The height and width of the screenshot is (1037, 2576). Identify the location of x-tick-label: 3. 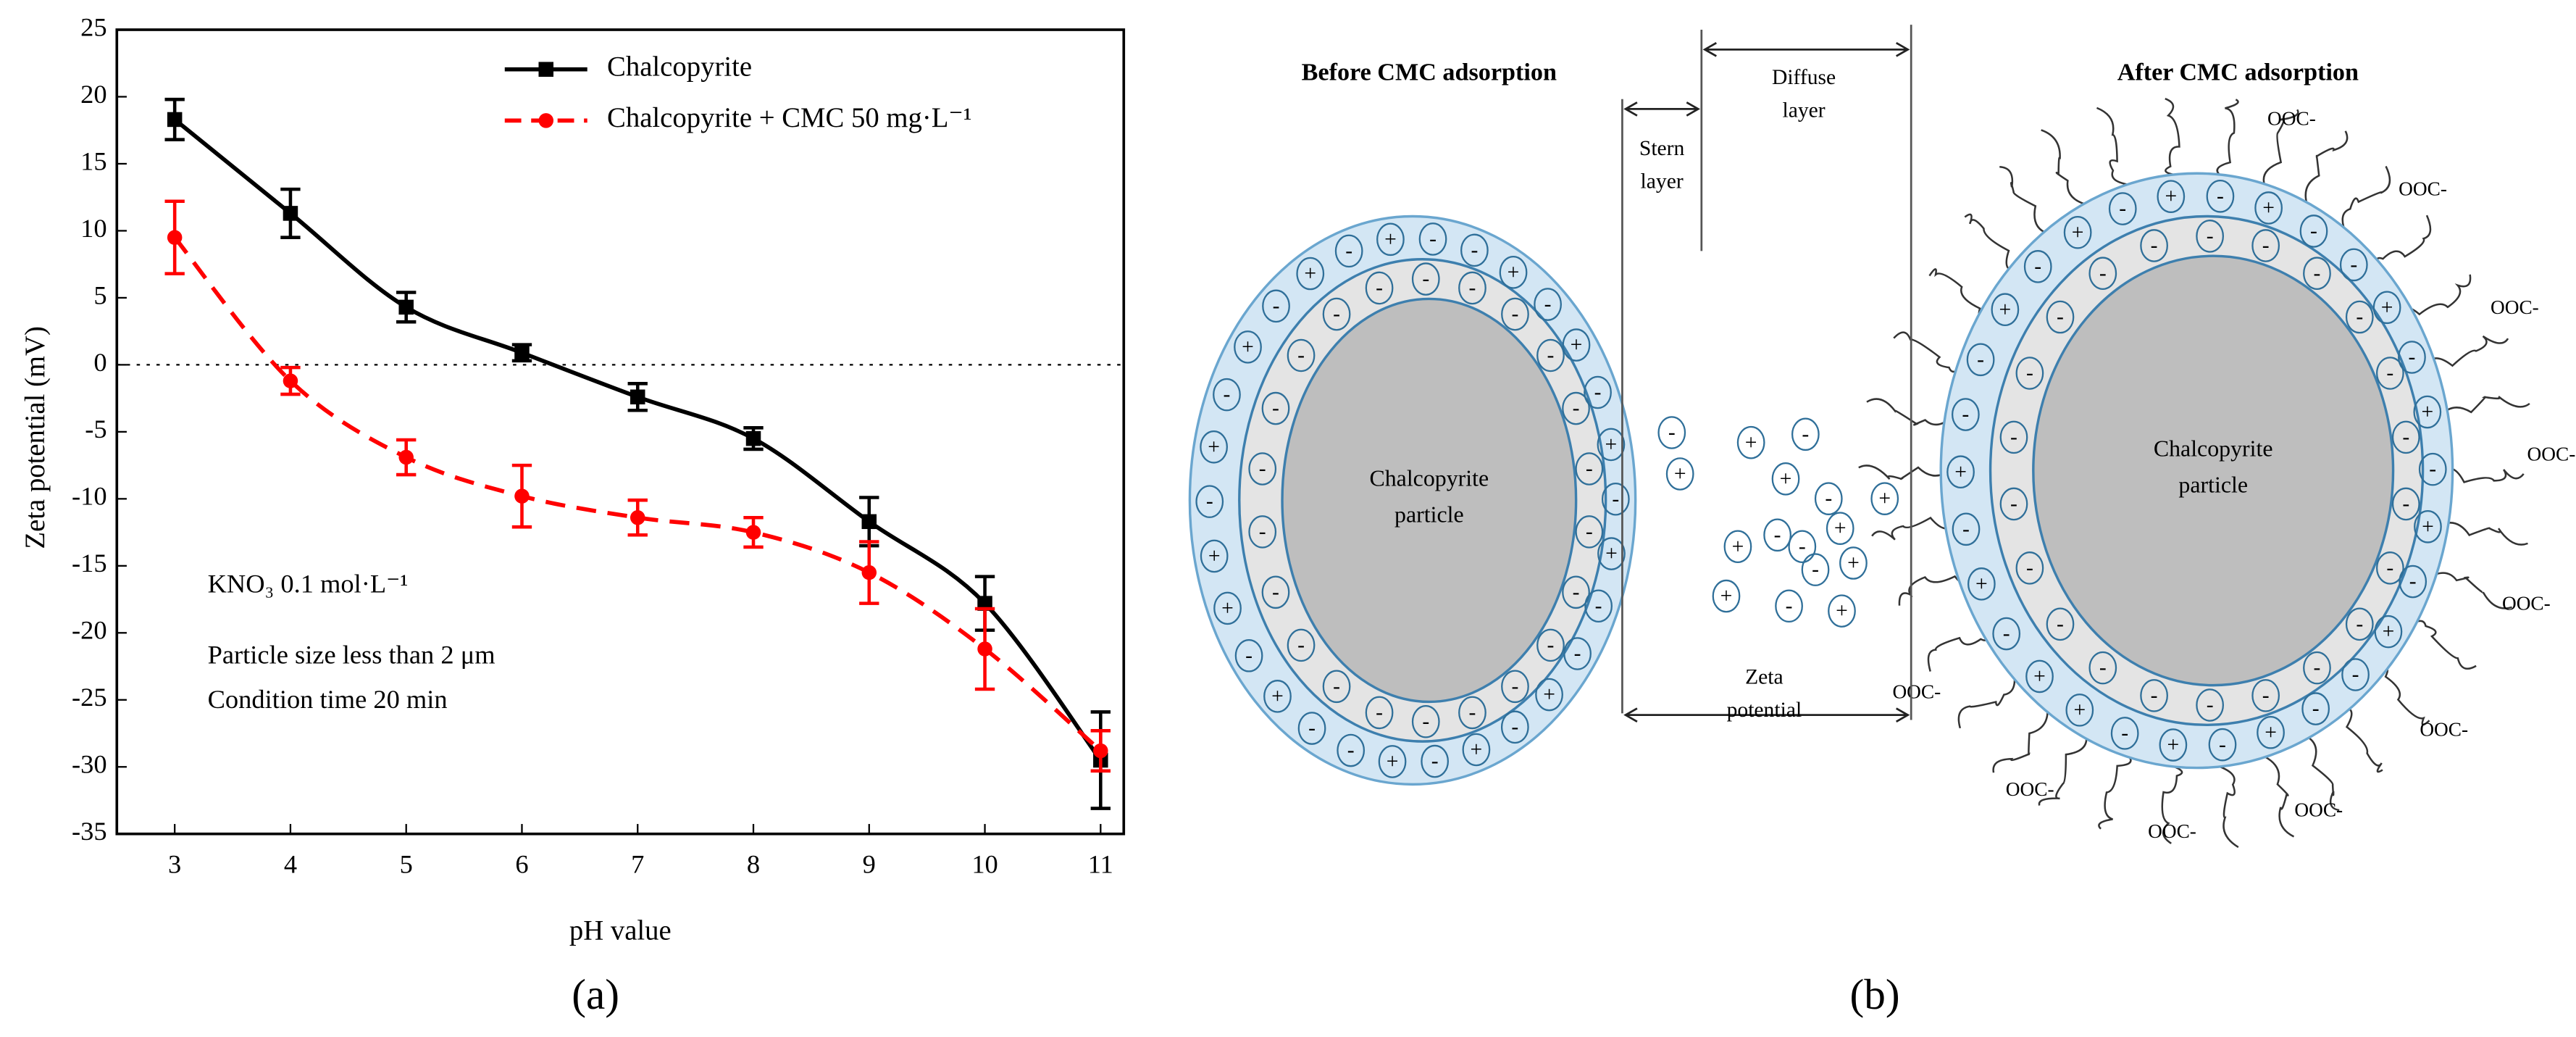
(174, 864).